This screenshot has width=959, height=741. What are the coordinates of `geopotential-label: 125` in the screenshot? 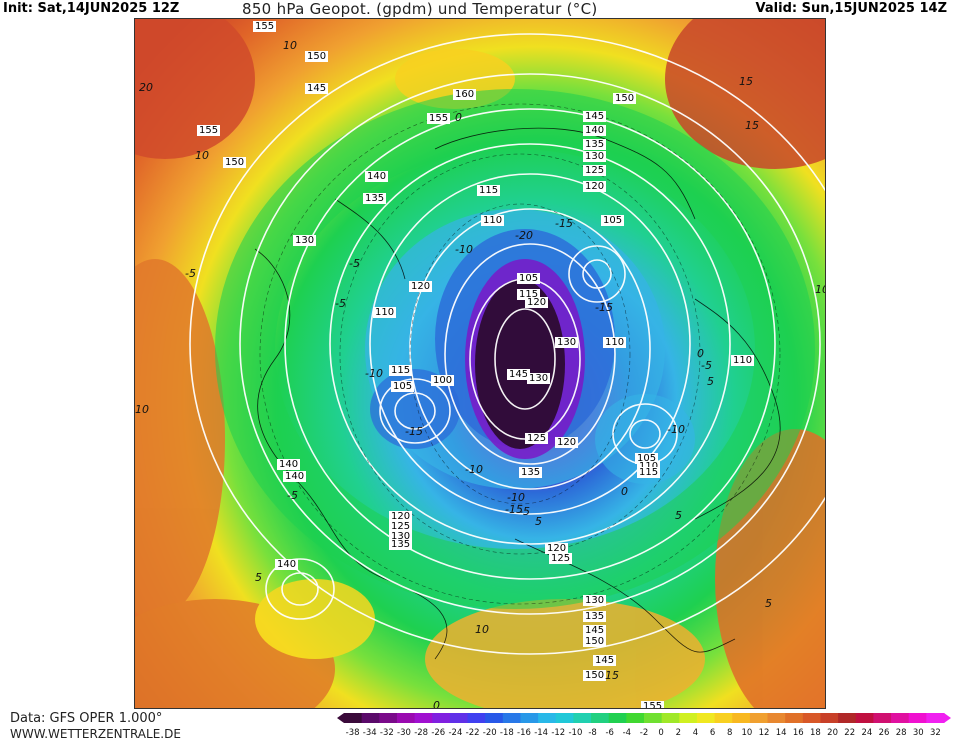 It's located at (401, 526).